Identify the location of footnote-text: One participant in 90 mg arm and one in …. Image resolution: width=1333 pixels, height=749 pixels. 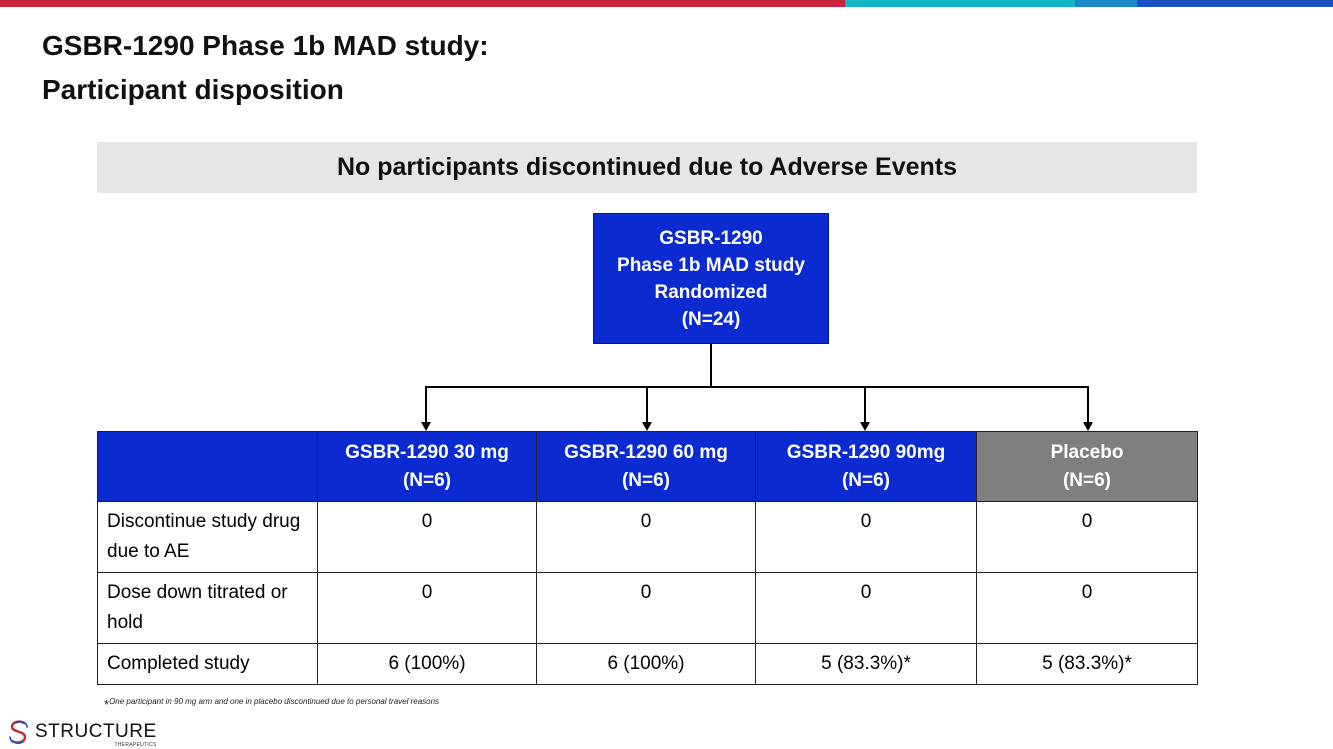
(274, 701).